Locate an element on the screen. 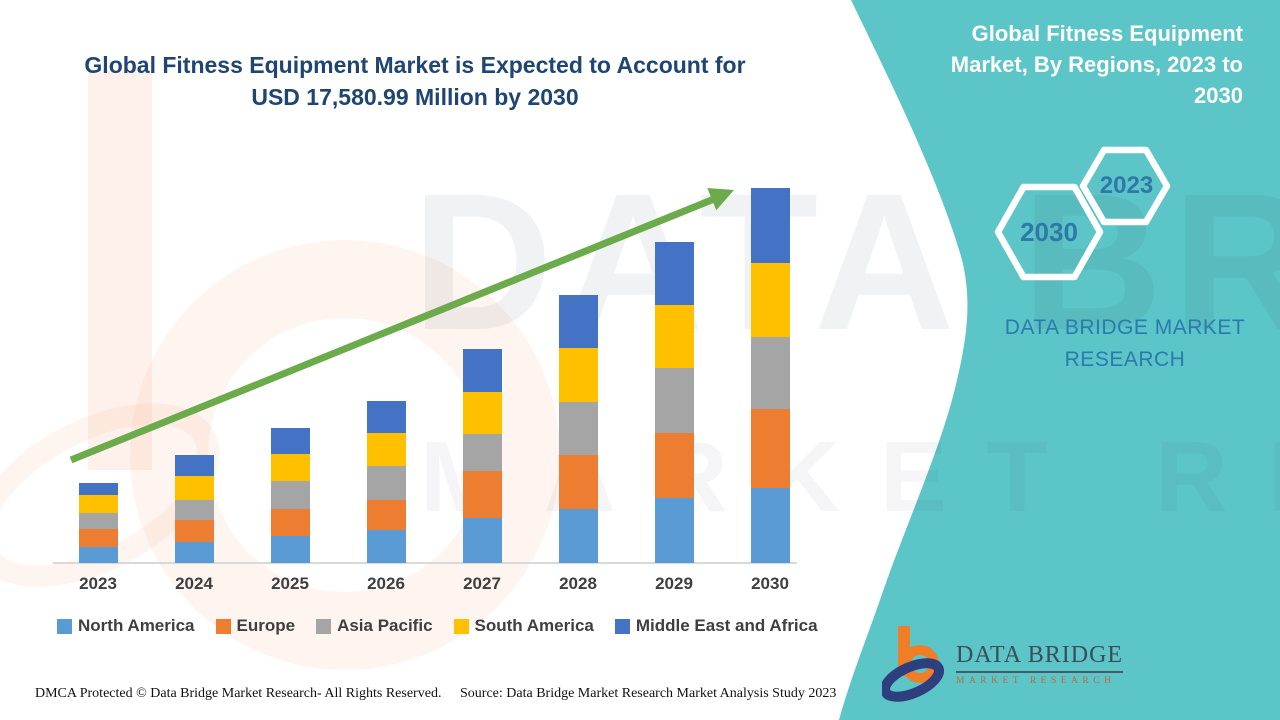 The image size is (1280, 720). bar-2026-middle-east-and-africa is located at coordinates (386, 416).